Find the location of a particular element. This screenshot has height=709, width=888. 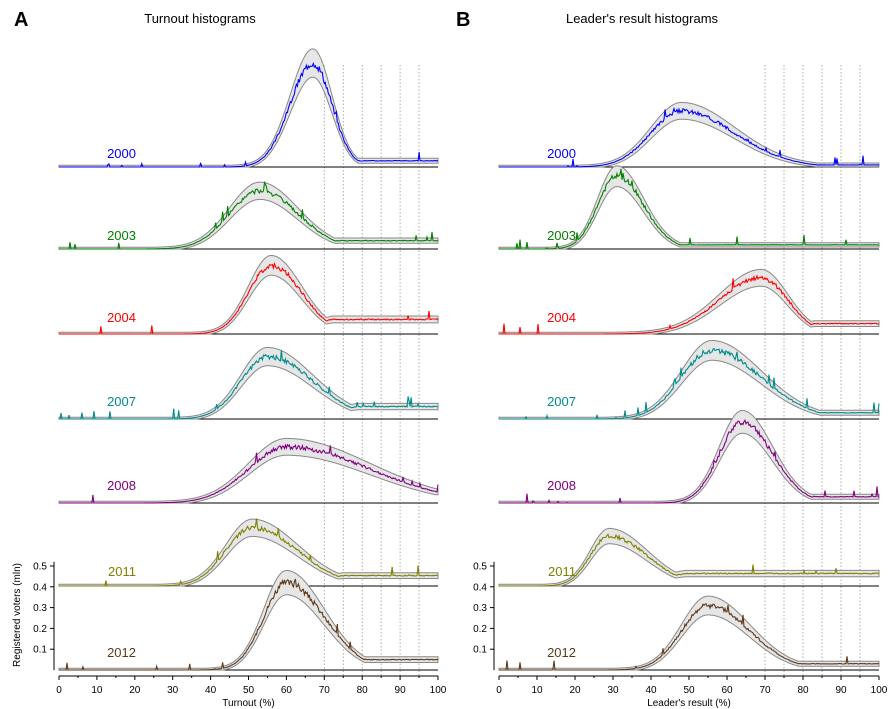

envelope-band-2008 is located at coordinates (248, 470).